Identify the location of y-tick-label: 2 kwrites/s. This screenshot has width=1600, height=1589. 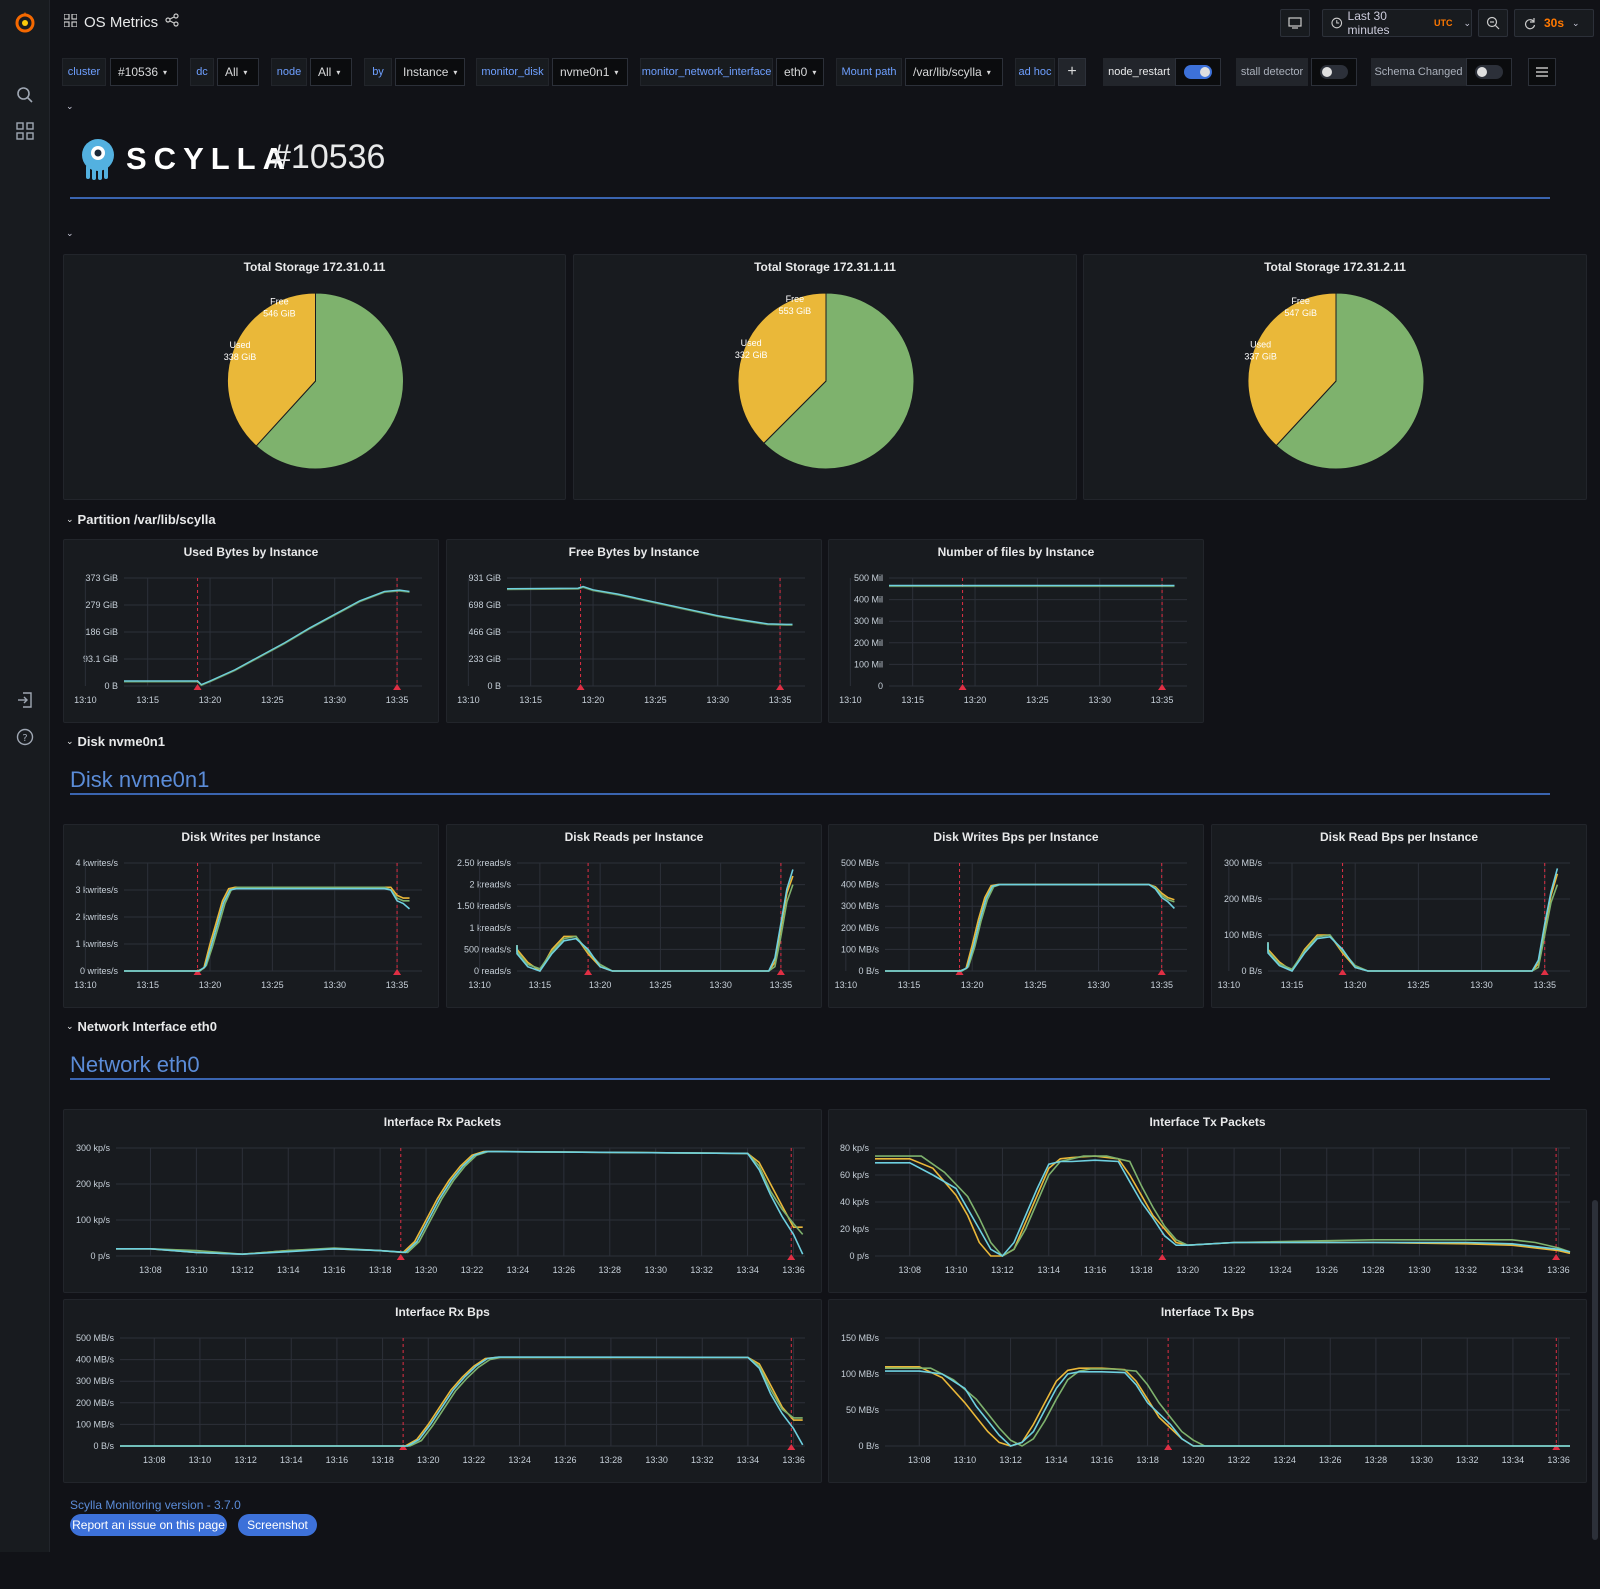
(96, 917).